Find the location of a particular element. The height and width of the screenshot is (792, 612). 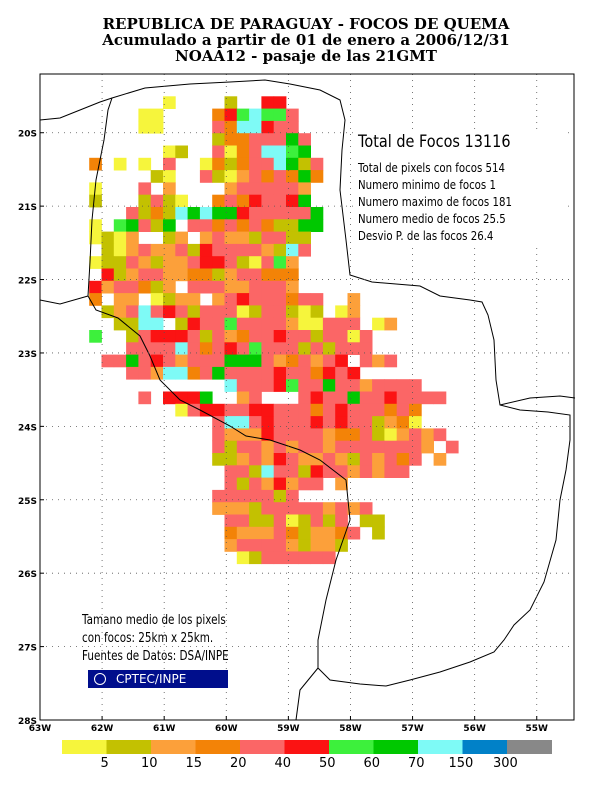

x-tick-label: 59W is located at coordinates (288, 729).